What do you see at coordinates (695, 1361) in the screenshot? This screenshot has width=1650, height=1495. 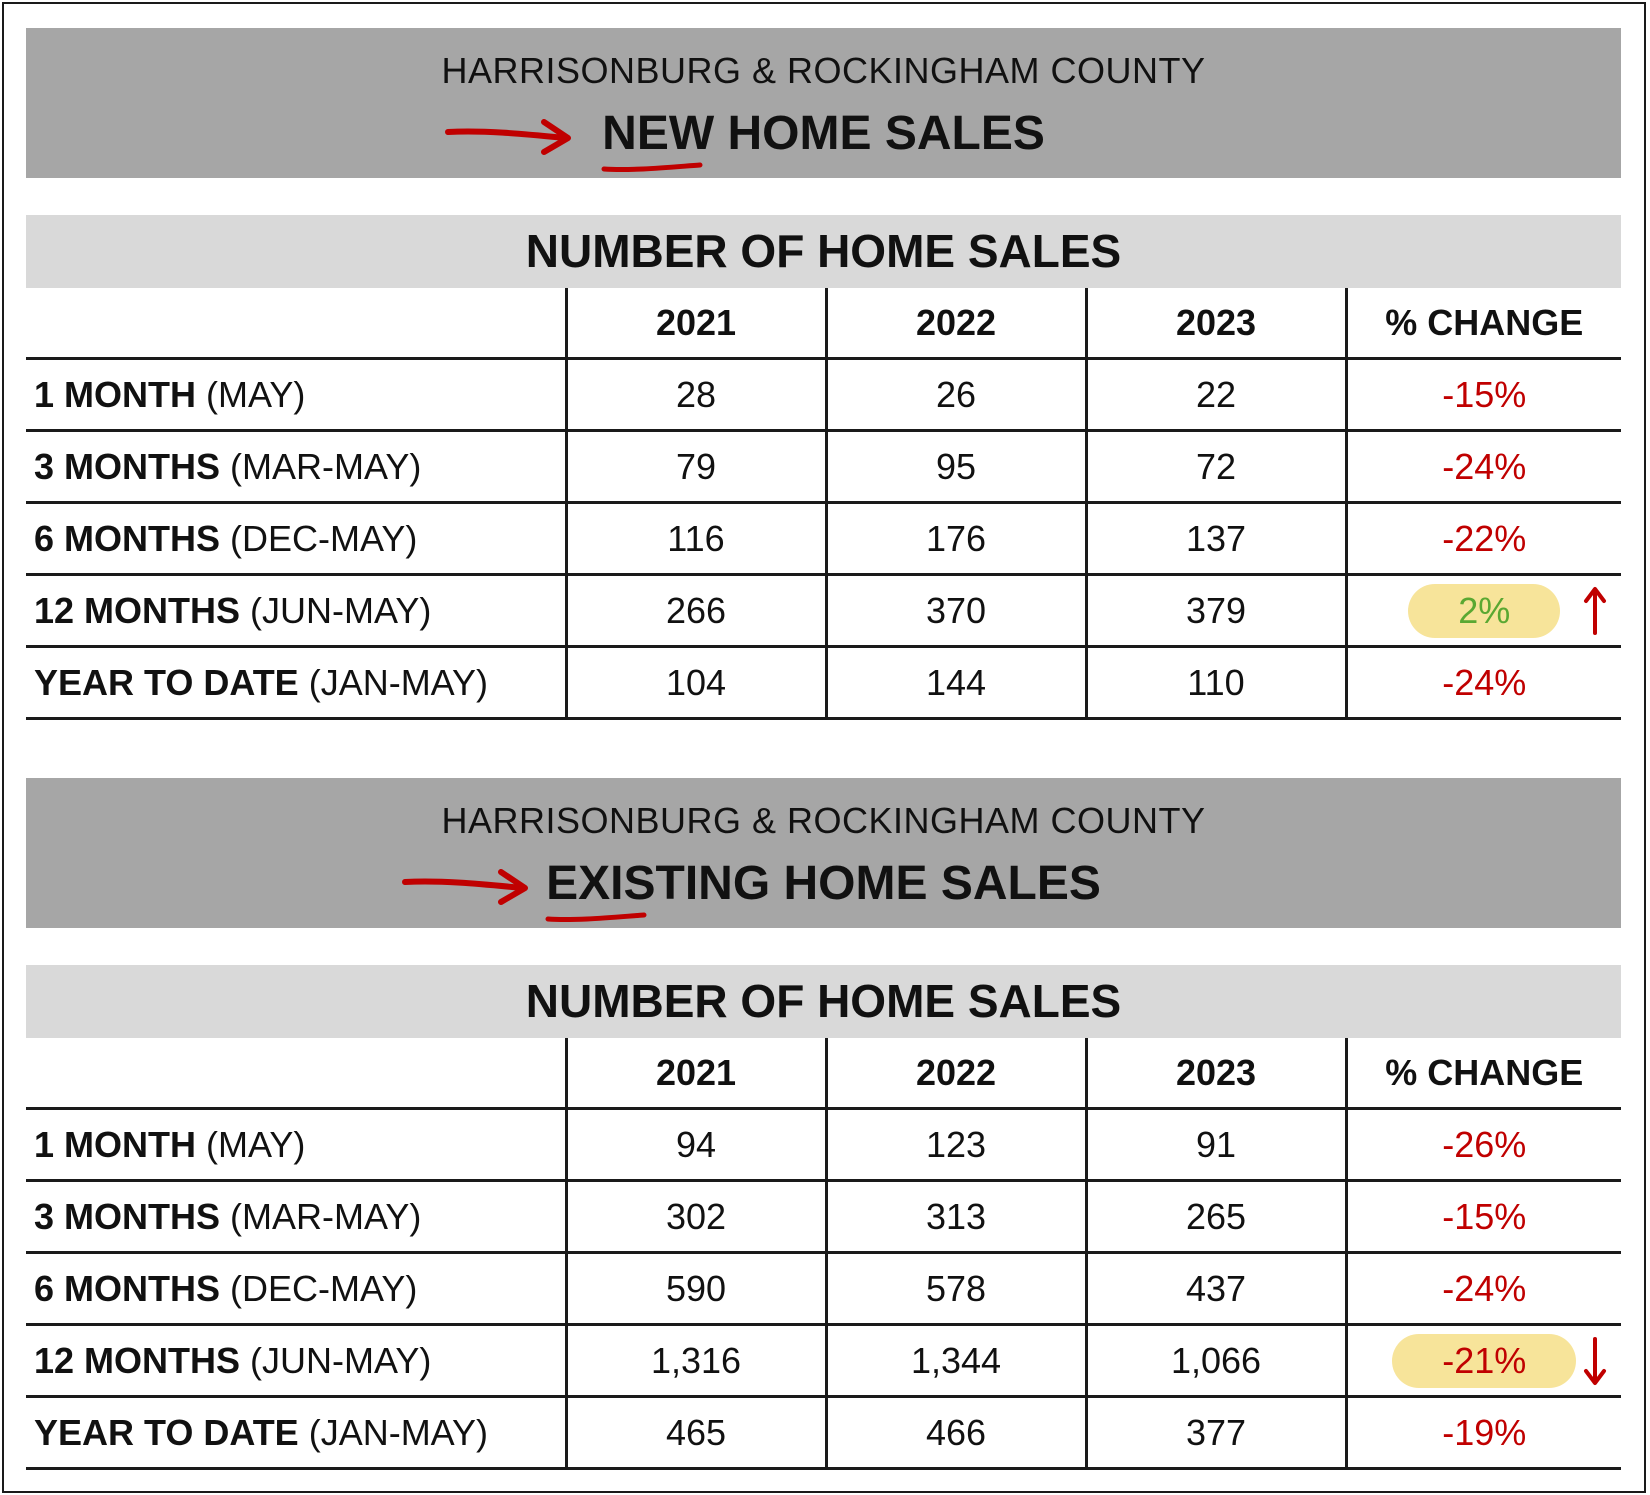 I see `value-2021: 1,316` at bounding box center [695, 1361].